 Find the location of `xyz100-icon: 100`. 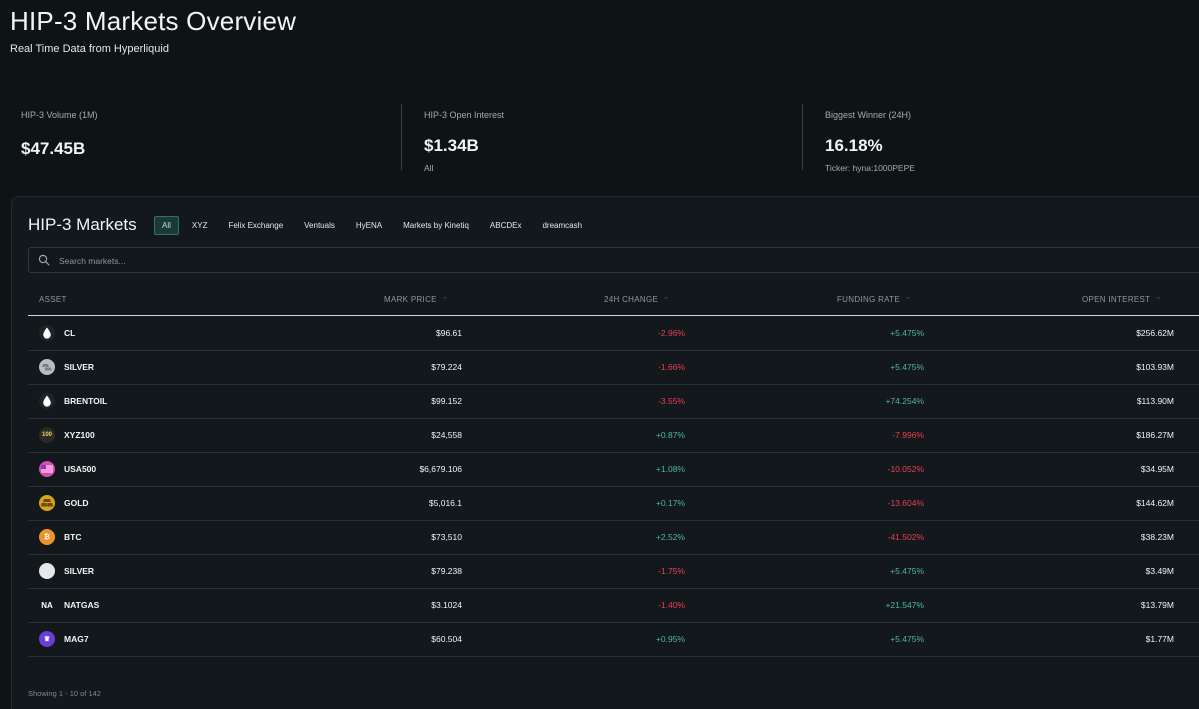

xyz100-icon: 100 is located at coordinates (47, 435).